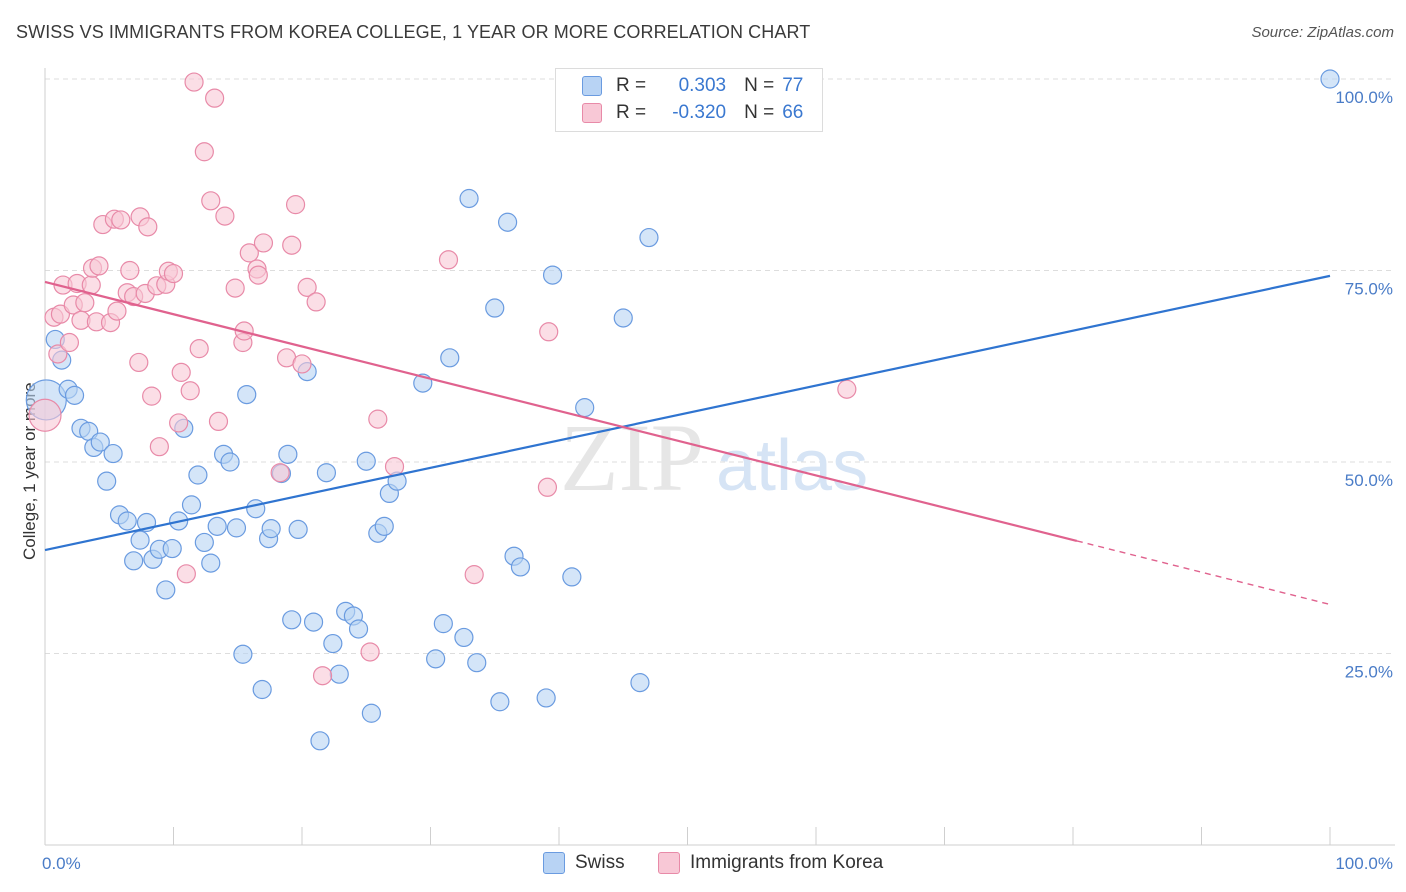 This screenshot has width=1406, height=892. Describe the element at coordinates (699, 112) in the screenshot. I see `legend-r-value: -0.320` at that location.